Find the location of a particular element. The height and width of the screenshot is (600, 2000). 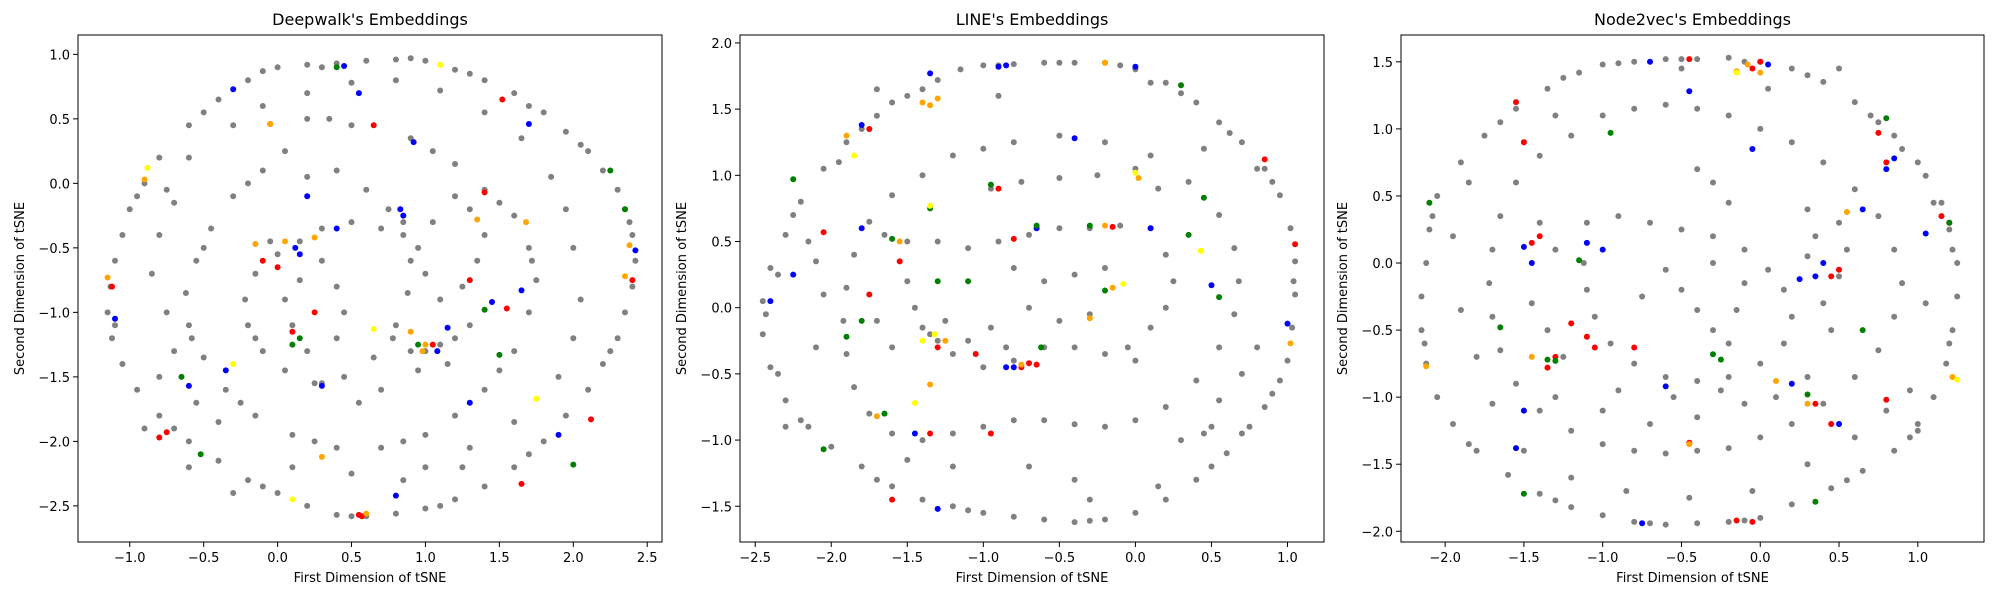

y-axis-label: Second Dimension of tSNE is located at coordinates (20, 288).